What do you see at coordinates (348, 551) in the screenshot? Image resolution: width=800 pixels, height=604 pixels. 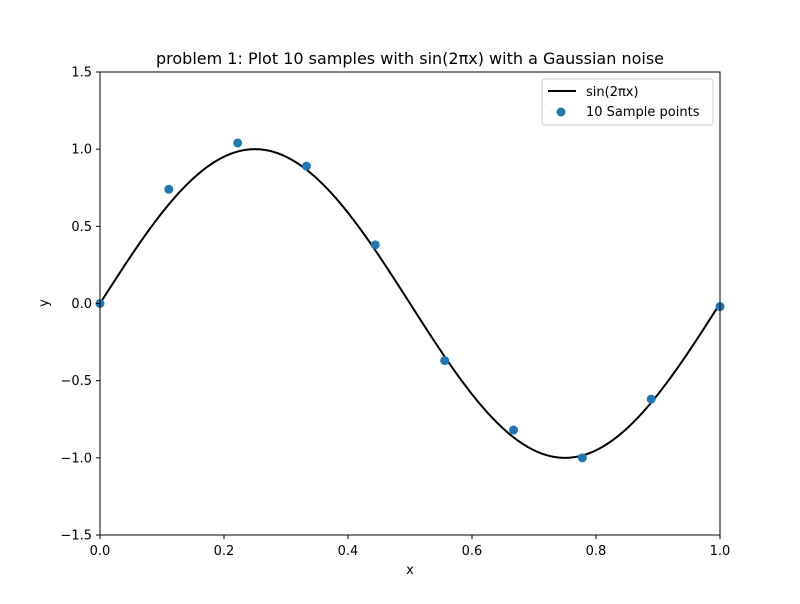 I see `x-tick-label: 0.4` at bounding box center [348, 551].